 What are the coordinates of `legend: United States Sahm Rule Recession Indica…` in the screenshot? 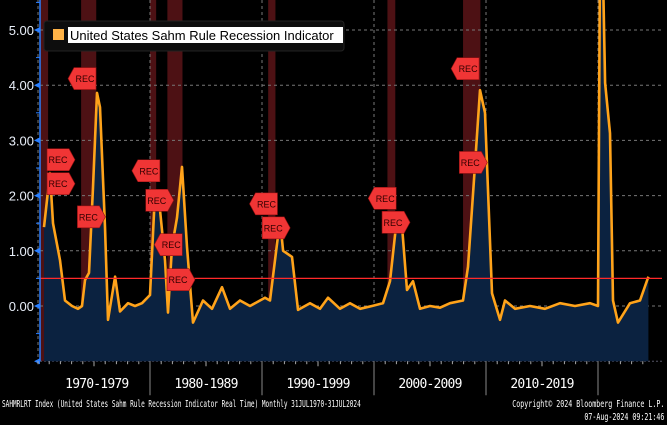 It's located at (194, 36).